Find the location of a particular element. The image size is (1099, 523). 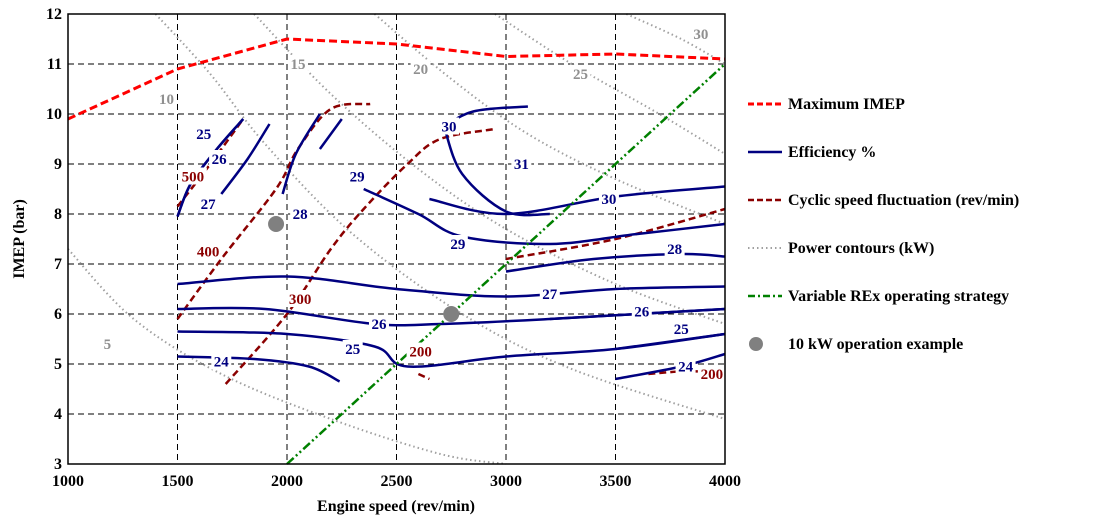

y-tick-label: 7 is located at coordinates (58, 264).